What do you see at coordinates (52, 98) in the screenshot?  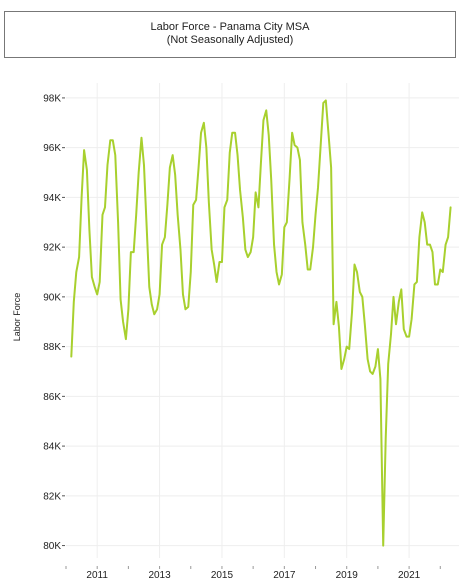 I see `y-tick-label: 98K` at bounding box center [52, 98].